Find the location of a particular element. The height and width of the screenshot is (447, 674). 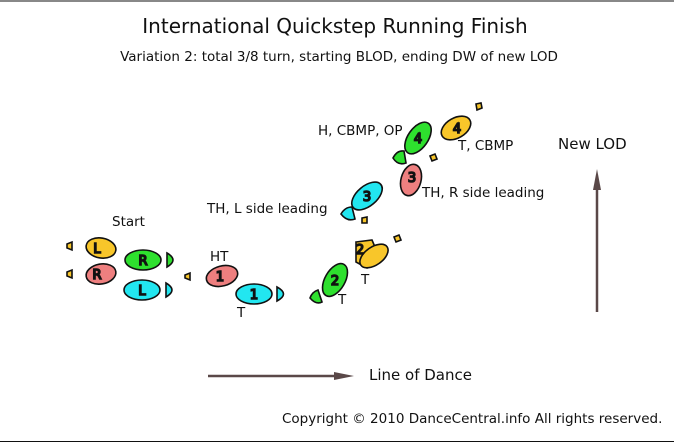

foot-step4-green: 4 is located at coordinates (412, 143).